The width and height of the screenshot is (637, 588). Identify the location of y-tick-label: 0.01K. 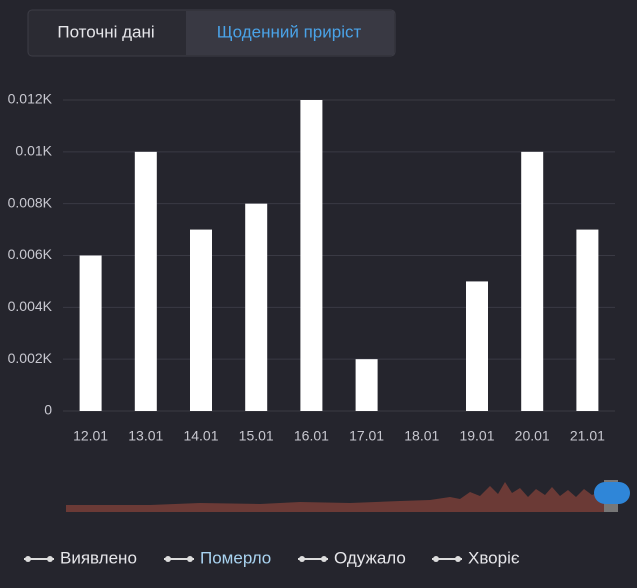
(33, 151).